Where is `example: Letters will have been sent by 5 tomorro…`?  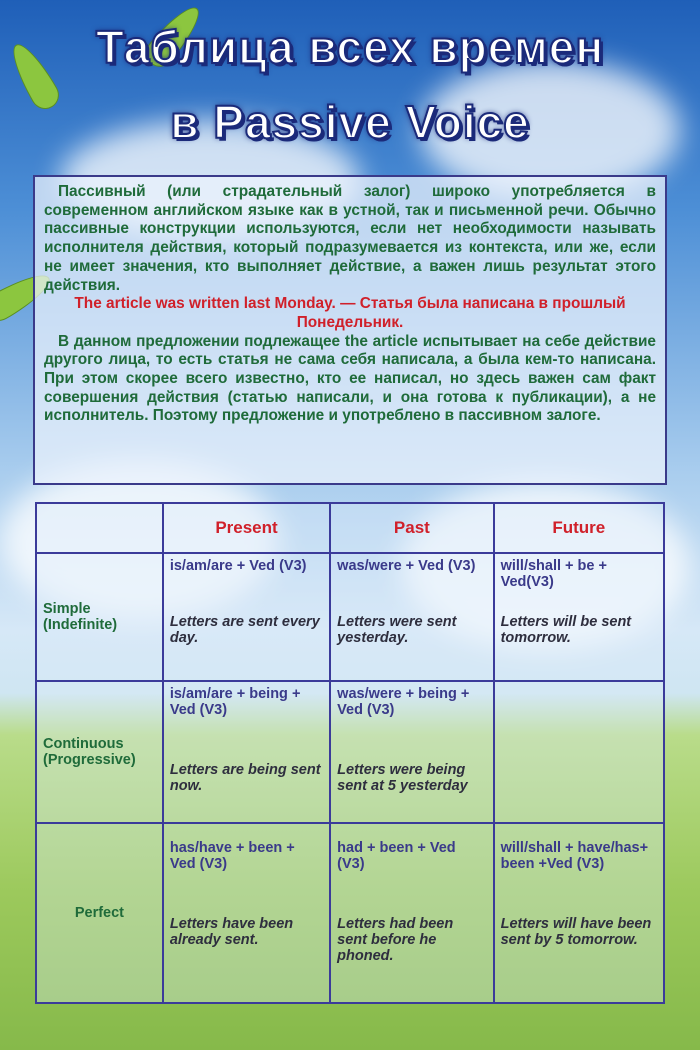
example: Letters will have been sent by 5 tomorro… is located at coordinates (576, 932).